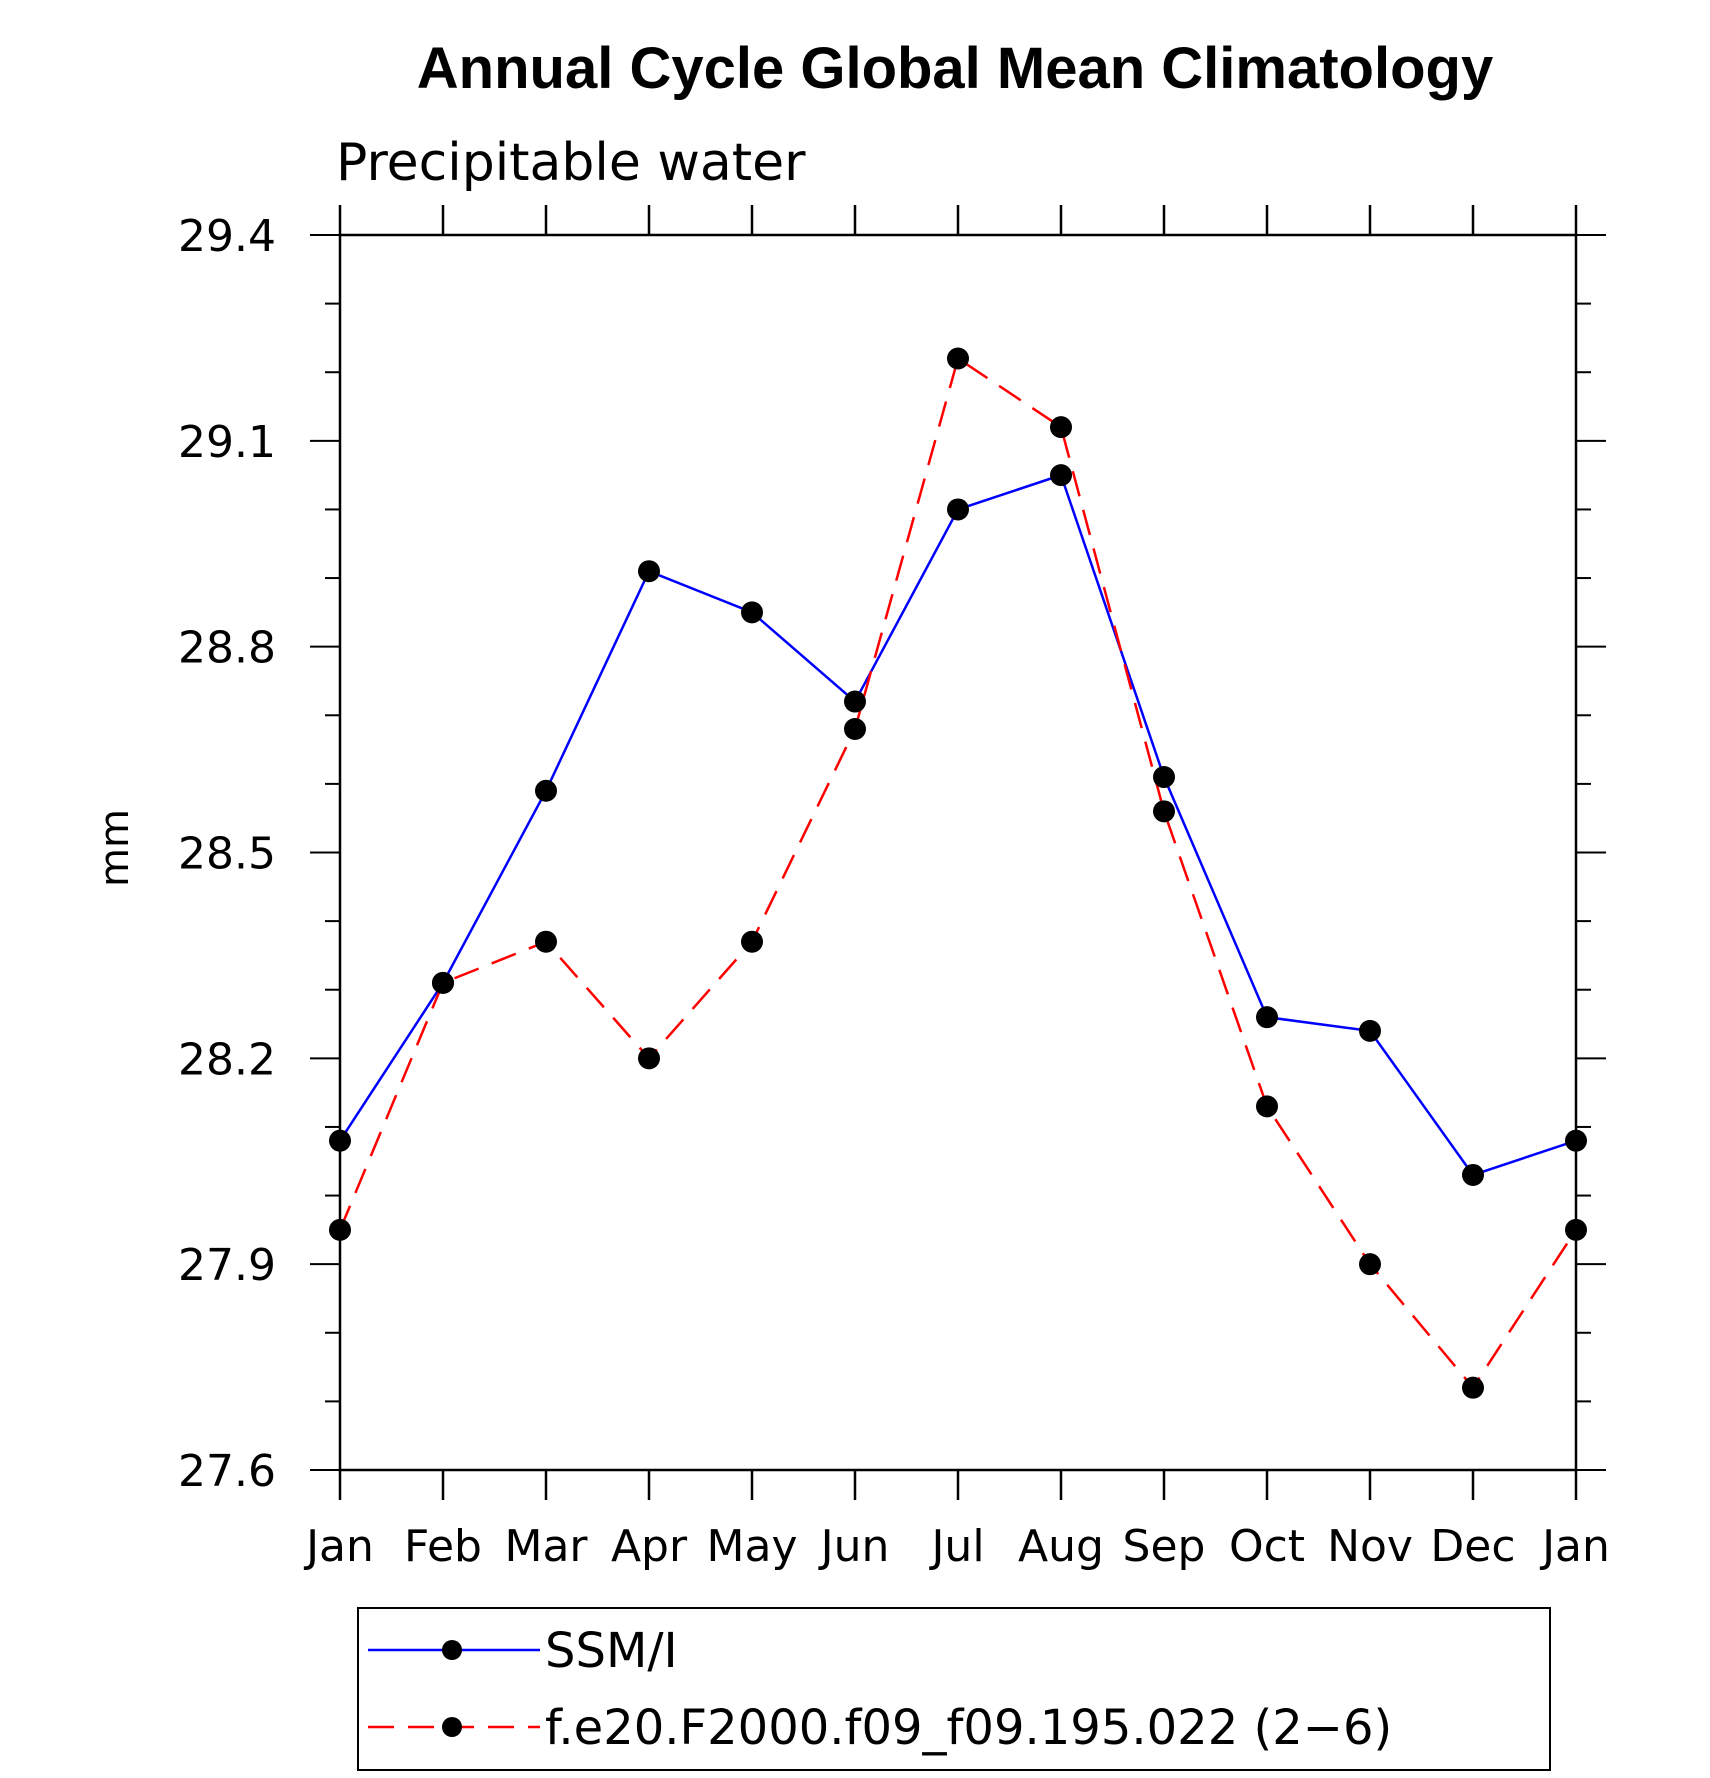 Image resolution: width=1710 pixels, height=1778 pixels. What do you see at coordinates (752, 1546) in the screenshot?
I see `x-tick-label: May` at bounding box center [752, 1546].